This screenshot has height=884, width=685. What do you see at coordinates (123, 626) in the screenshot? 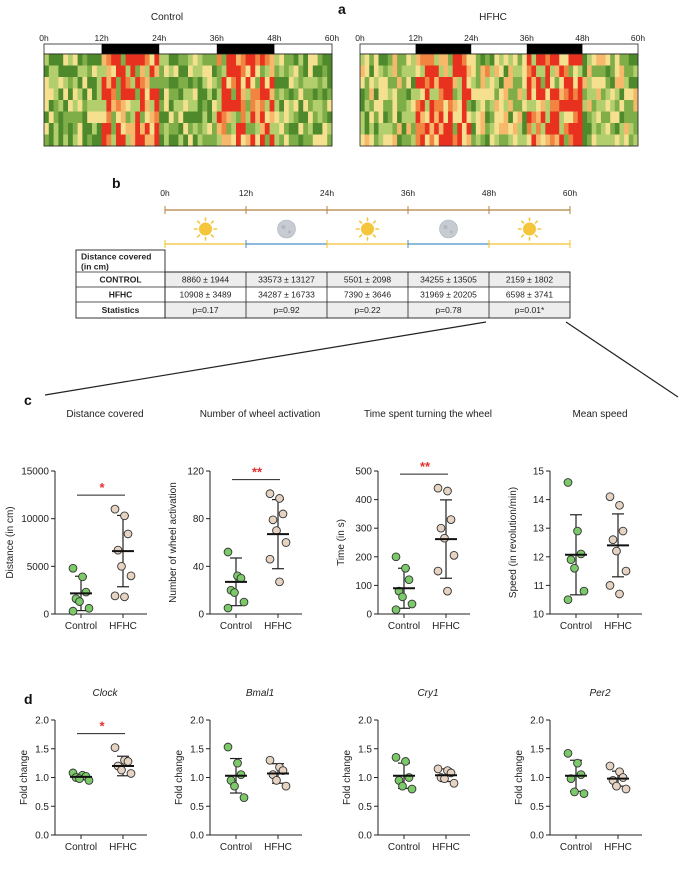
I see `x-tick-label-hfhc: HFHC` at bounding box center [123, 626].